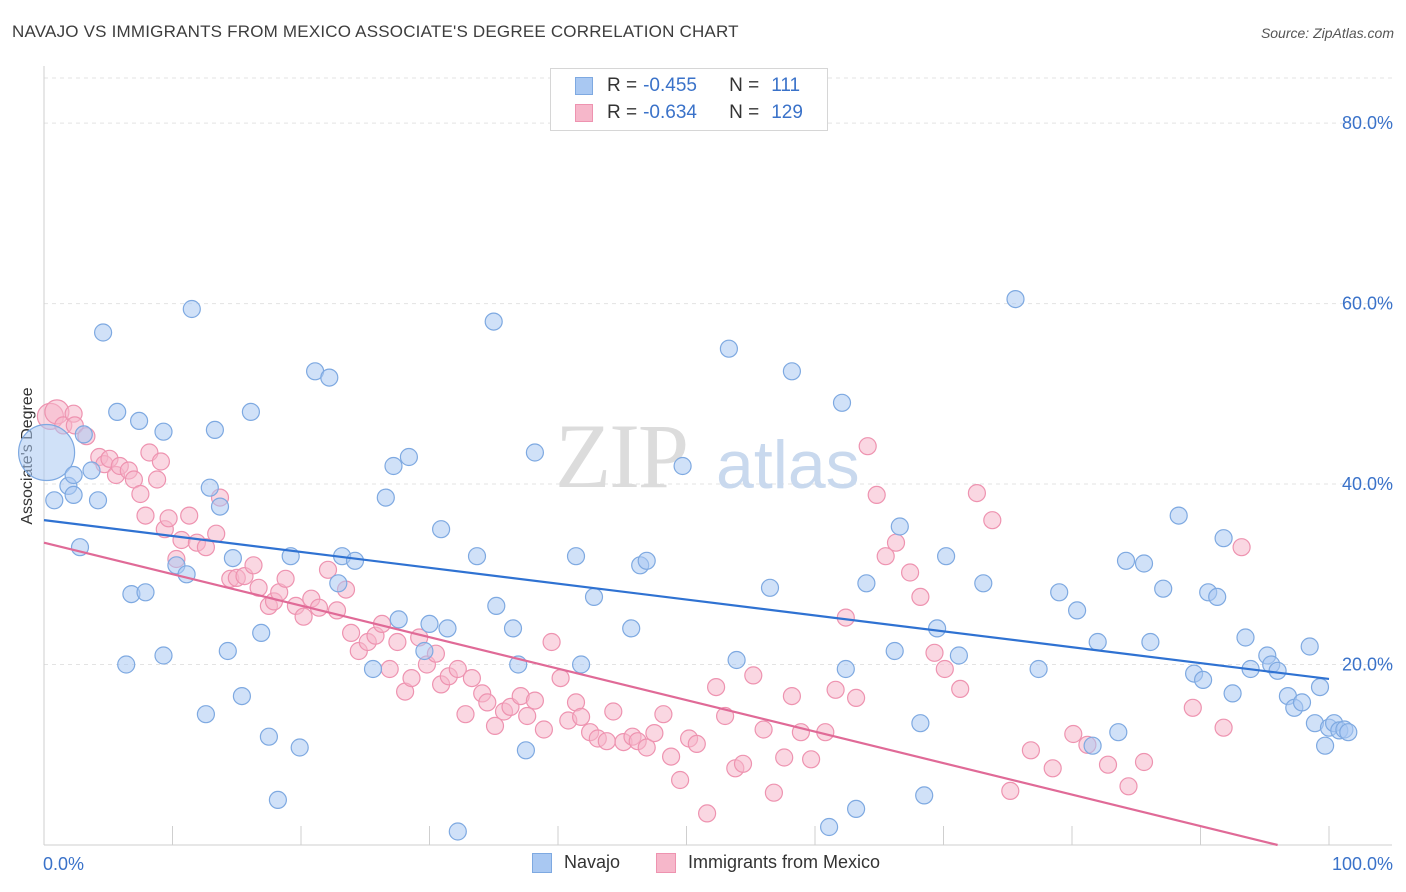 The width and height of the screenshot is (1406, 892). What do you see at coordinates (576, 862) in the screenshot?
I see `legend-item-navajo: Navajo` at bounding box center [576, 862].